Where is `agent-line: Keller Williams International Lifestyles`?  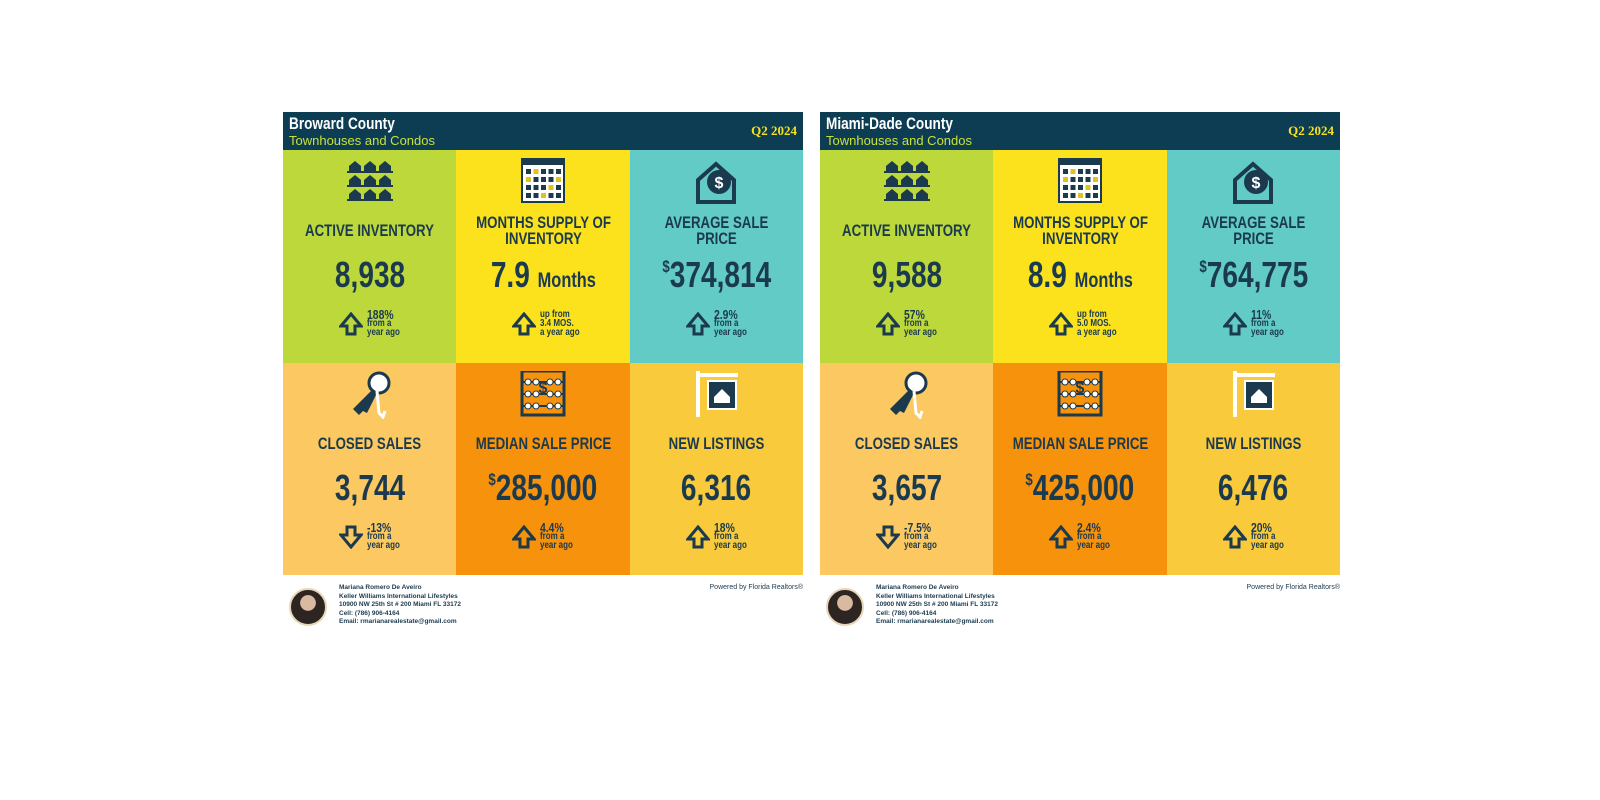
agent-line: Keller Williams International Lifestyles is located at coordinates (935, 596).